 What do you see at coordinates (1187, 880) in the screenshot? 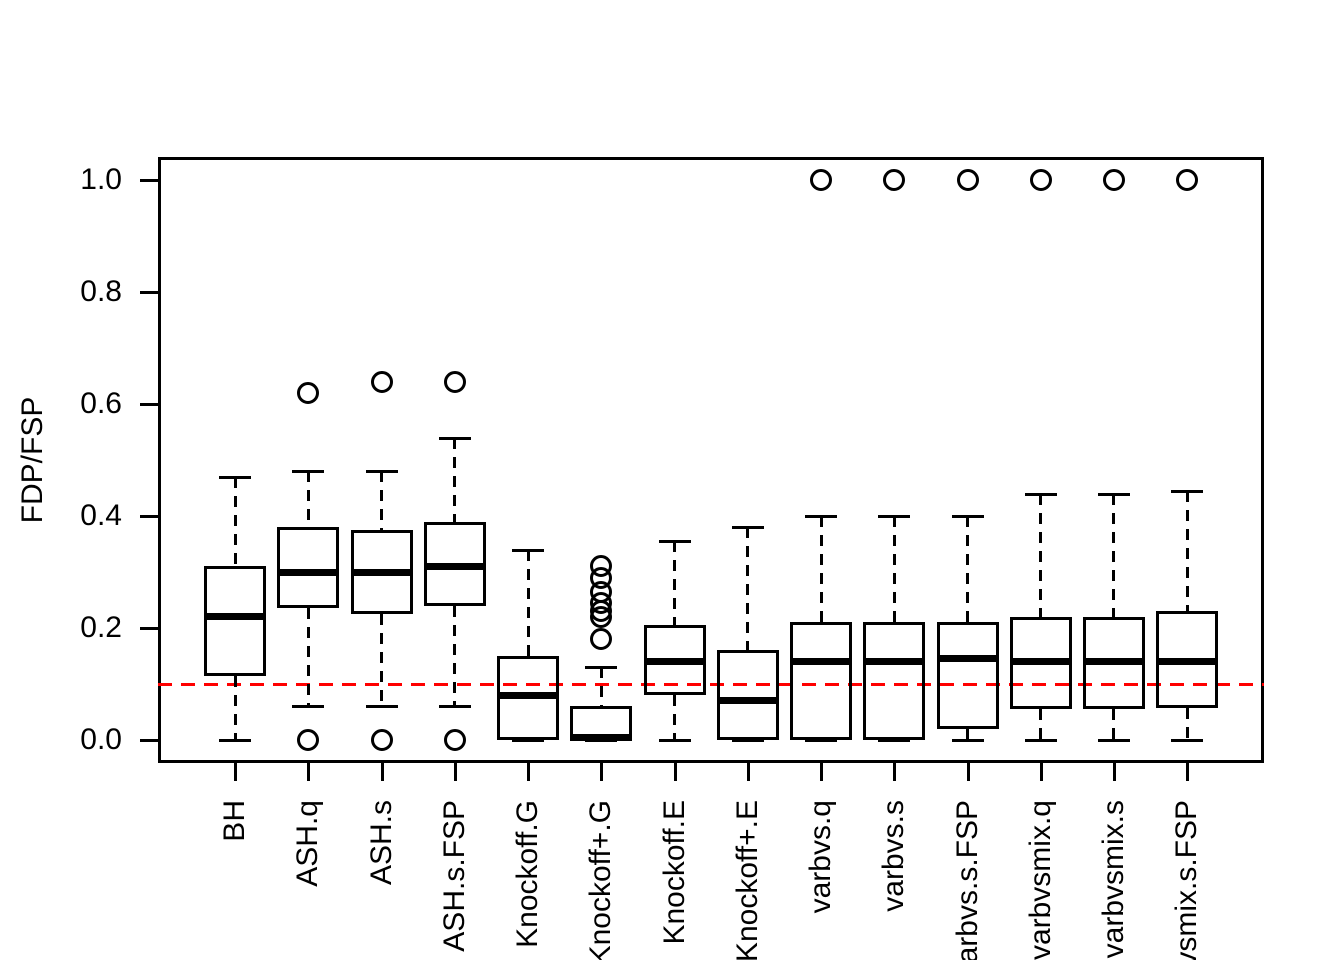
I see `x-axis-tick-label: varbvsmix.s.FSP` at bounding box center [1187, 880].